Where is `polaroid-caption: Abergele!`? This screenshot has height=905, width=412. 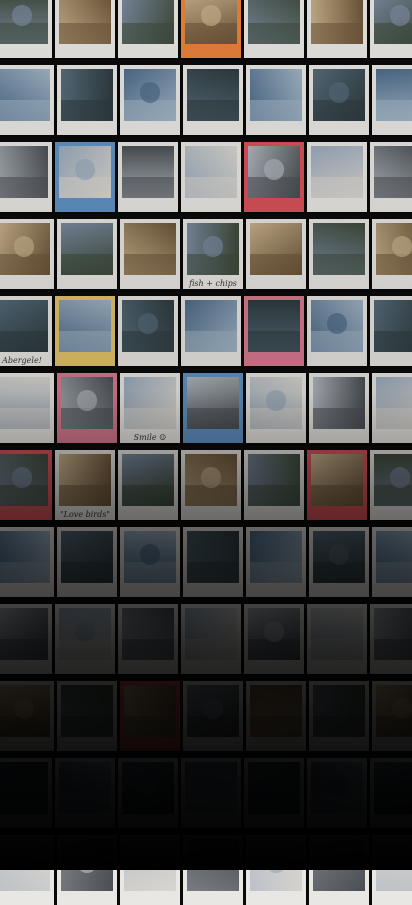
polaroid-caption: Abergele! is located at coordinates (22, 360).